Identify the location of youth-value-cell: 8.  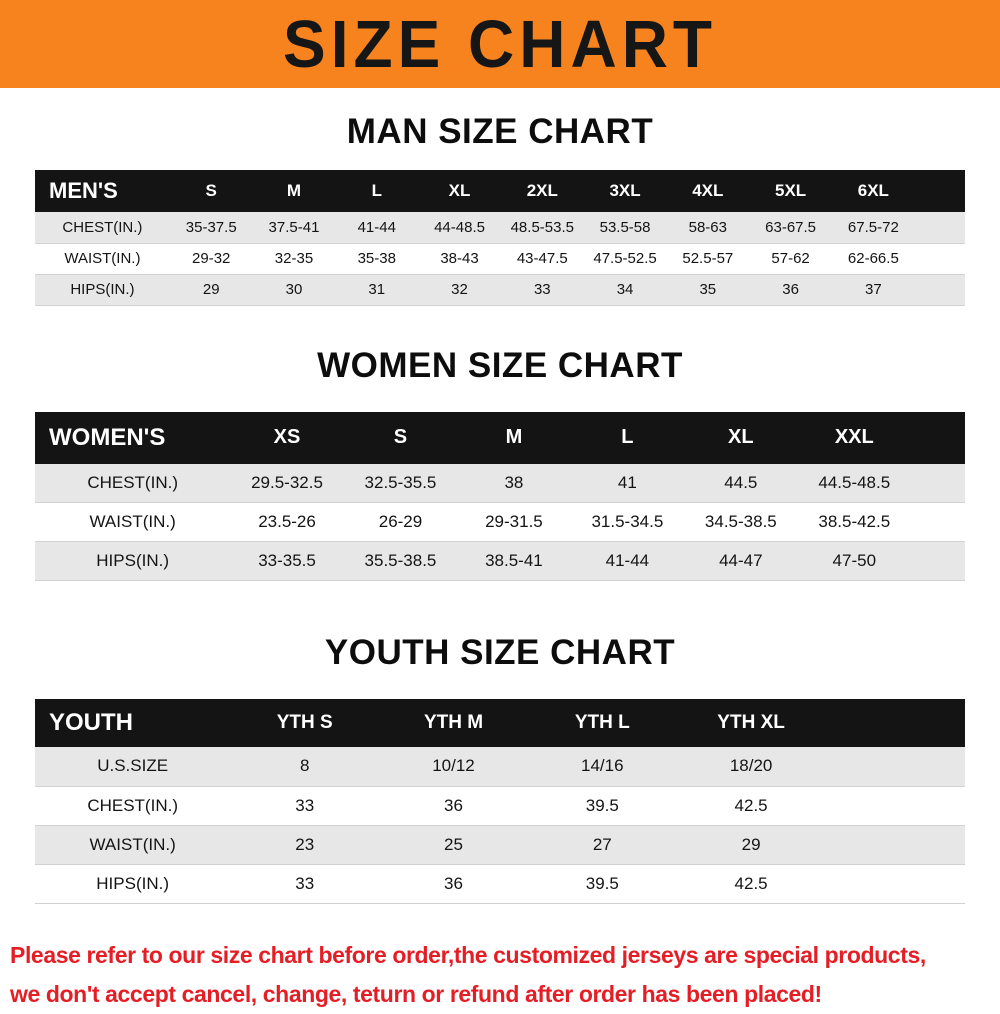
(304, 766).